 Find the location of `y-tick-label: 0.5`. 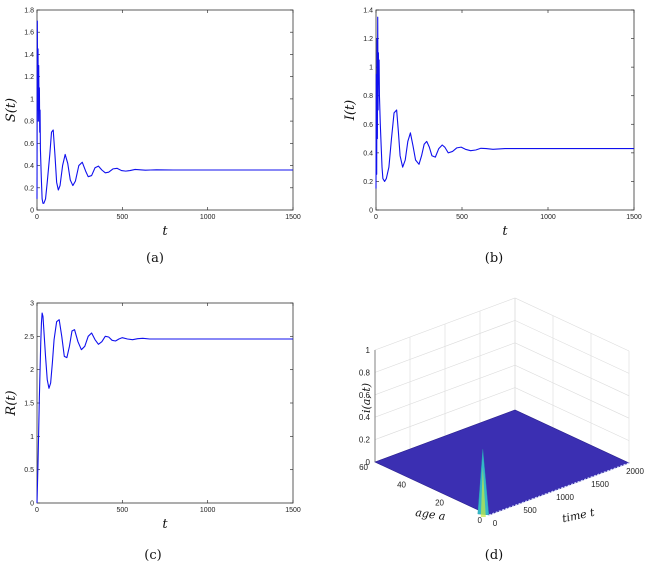

y-tick-label: 0.5 is located at coordinates (29, 470).